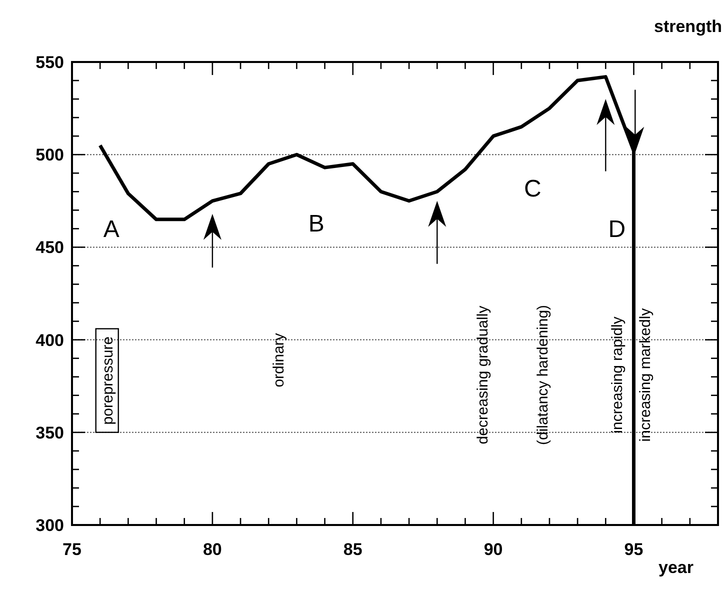 This screenshot has height=592, width=726. What do you see at coordinates (617, 375) in the screenshot?
I see `annotation: increasing rapidly` at bounding box center [617, 375].